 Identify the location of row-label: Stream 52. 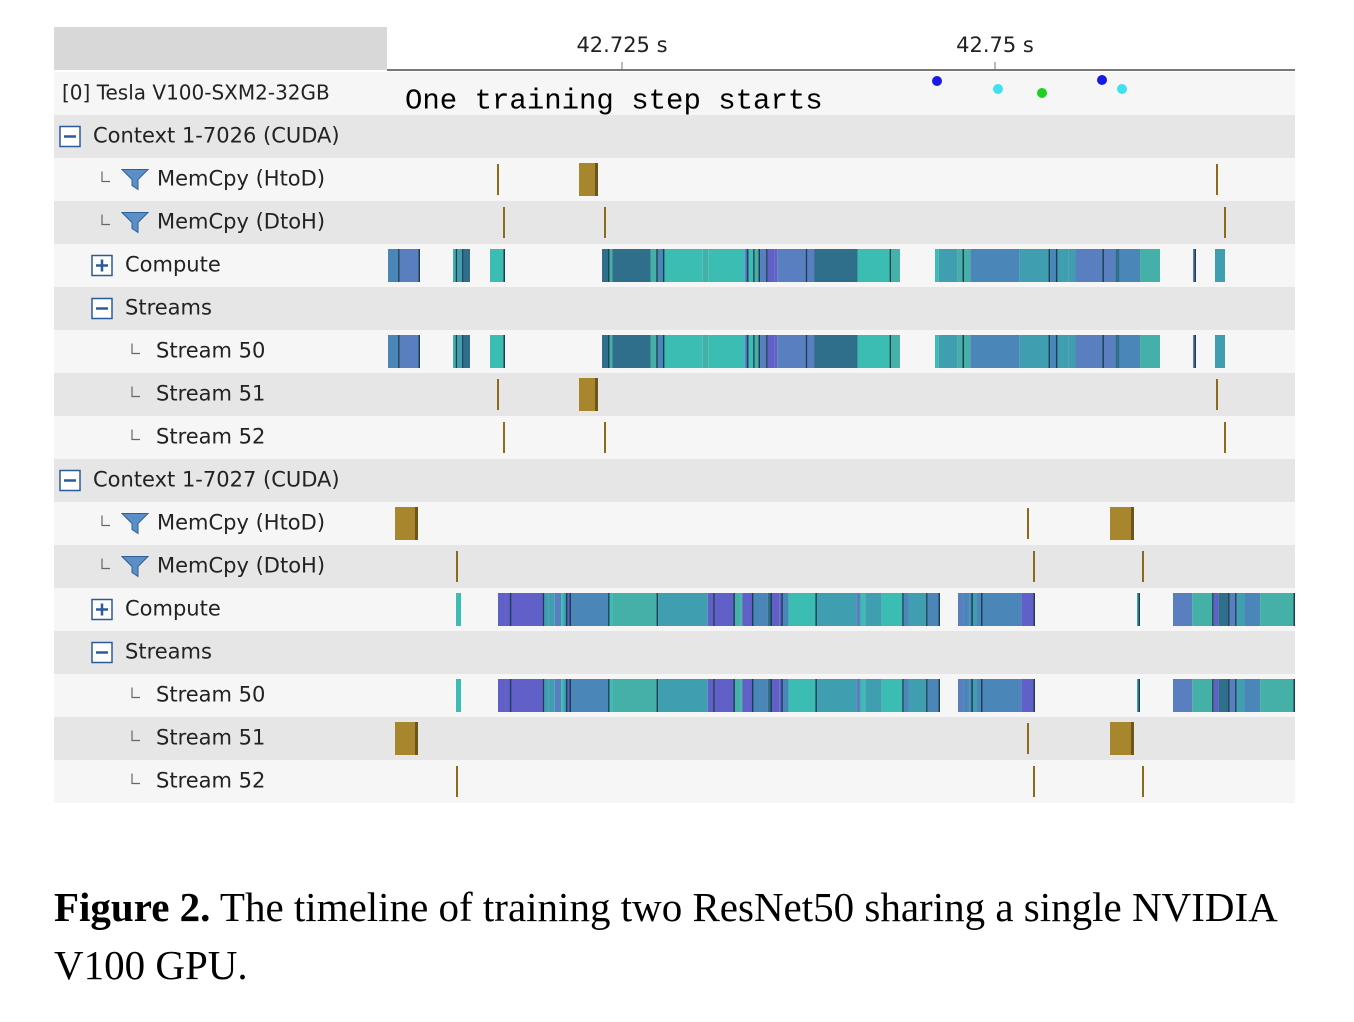
(210, 437).